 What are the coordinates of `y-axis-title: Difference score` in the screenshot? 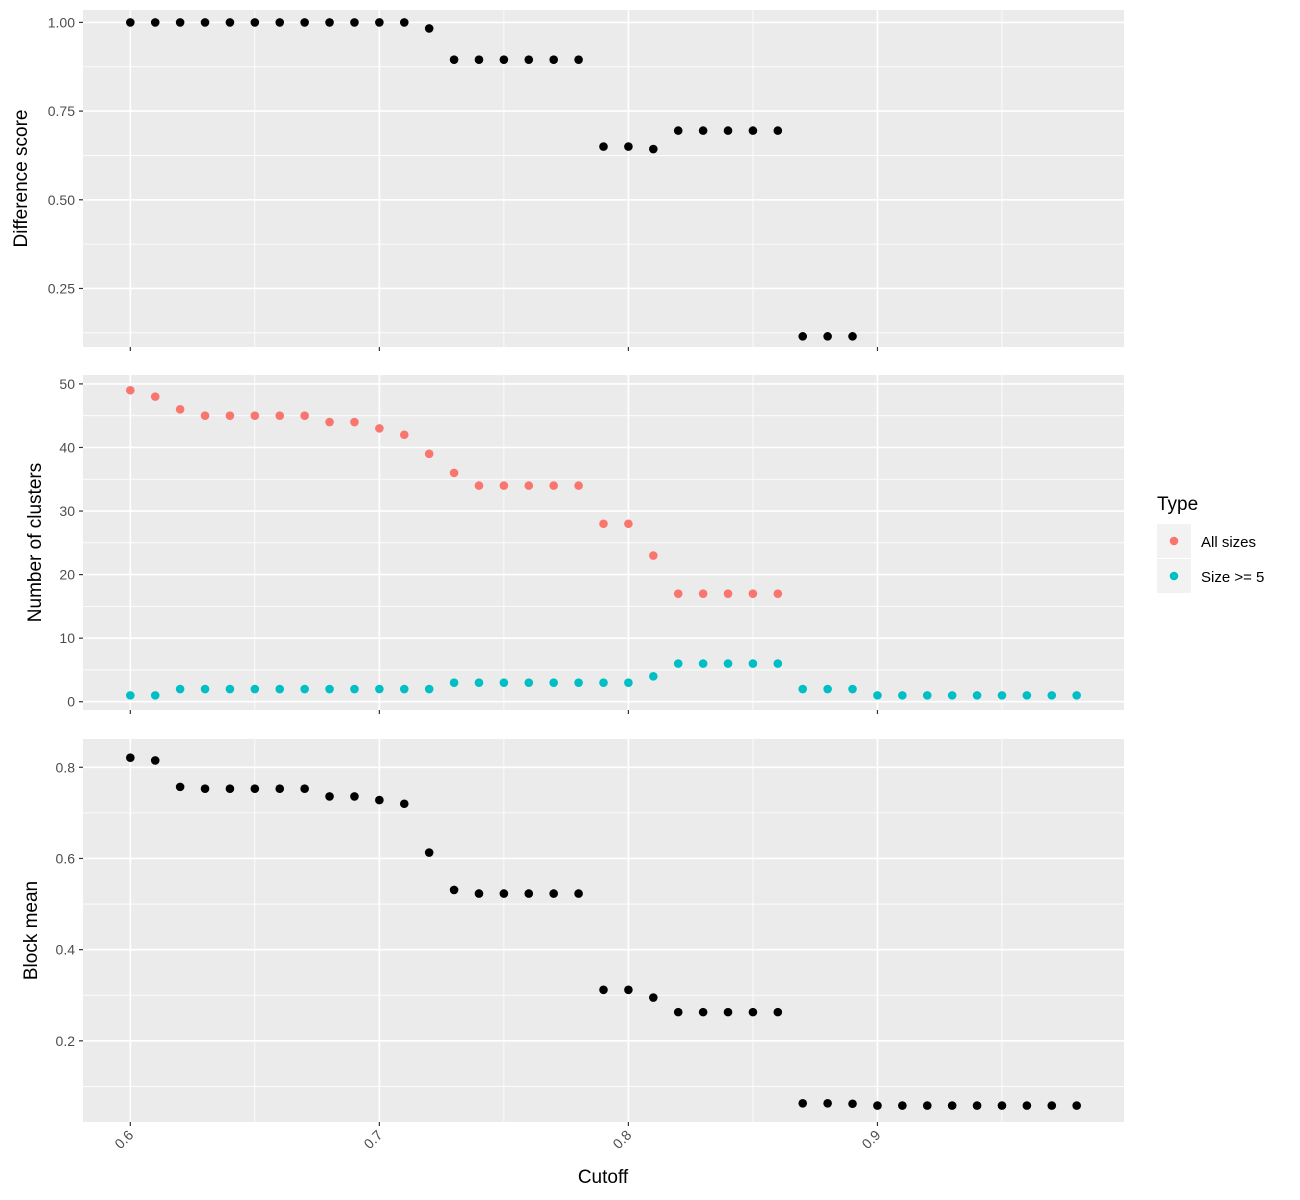 It's located at (21, 179).